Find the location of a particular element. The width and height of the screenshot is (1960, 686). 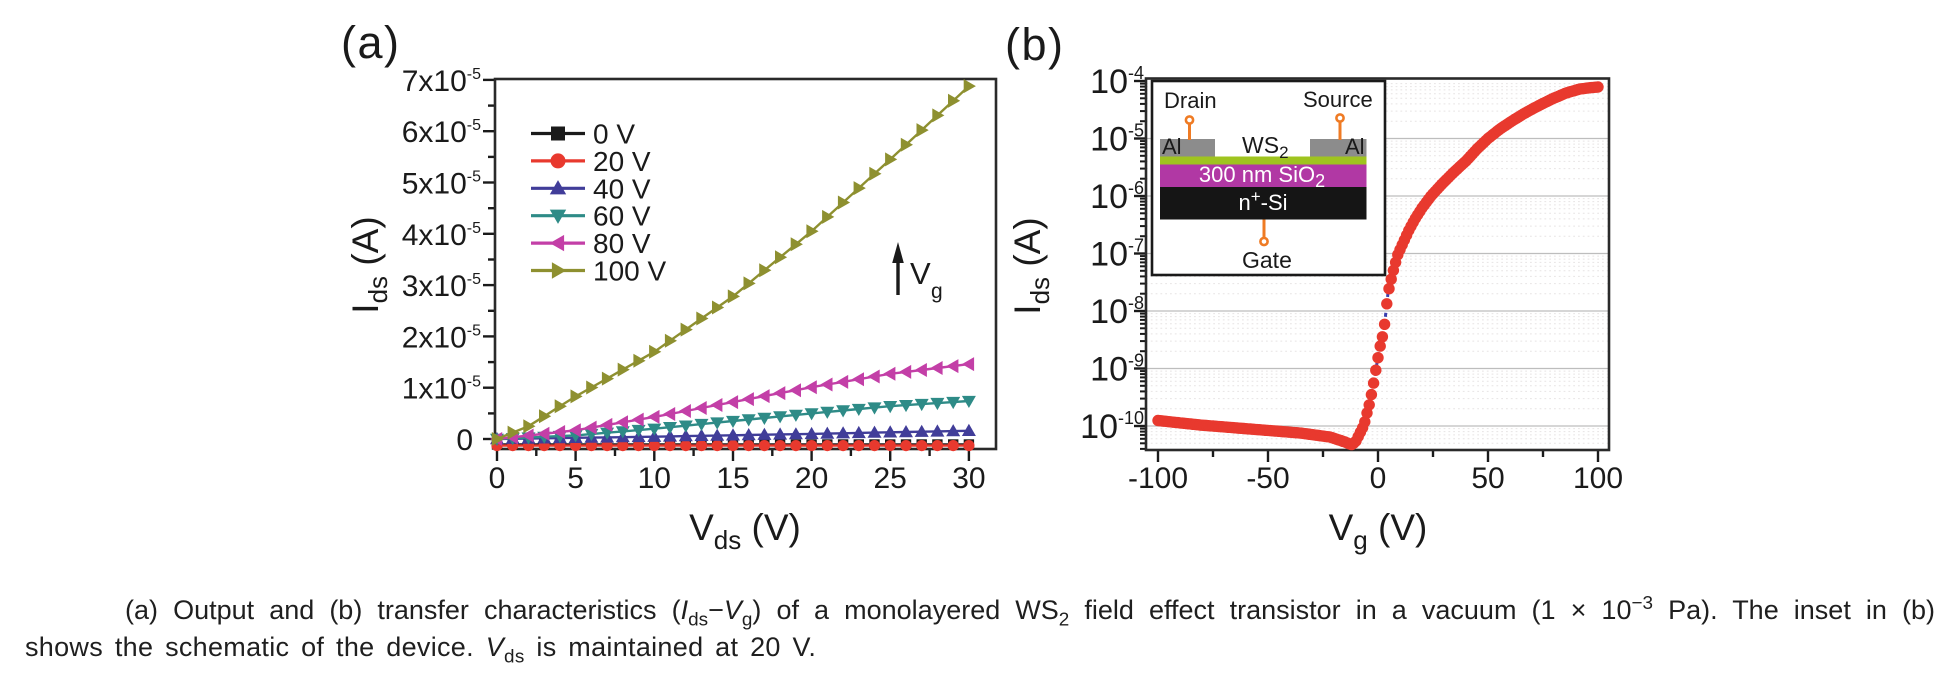

svg-text: 5 is located at coordinates (575, 478).